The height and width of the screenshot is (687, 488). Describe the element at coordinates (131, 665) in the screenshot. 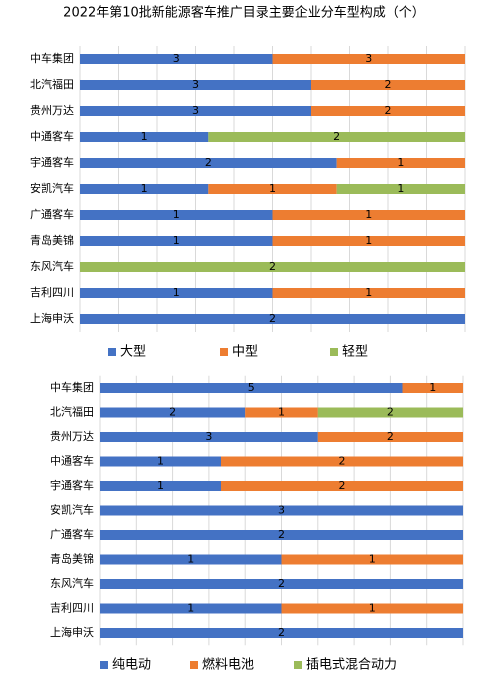

I see `legend-label: 纯电动` at that location.